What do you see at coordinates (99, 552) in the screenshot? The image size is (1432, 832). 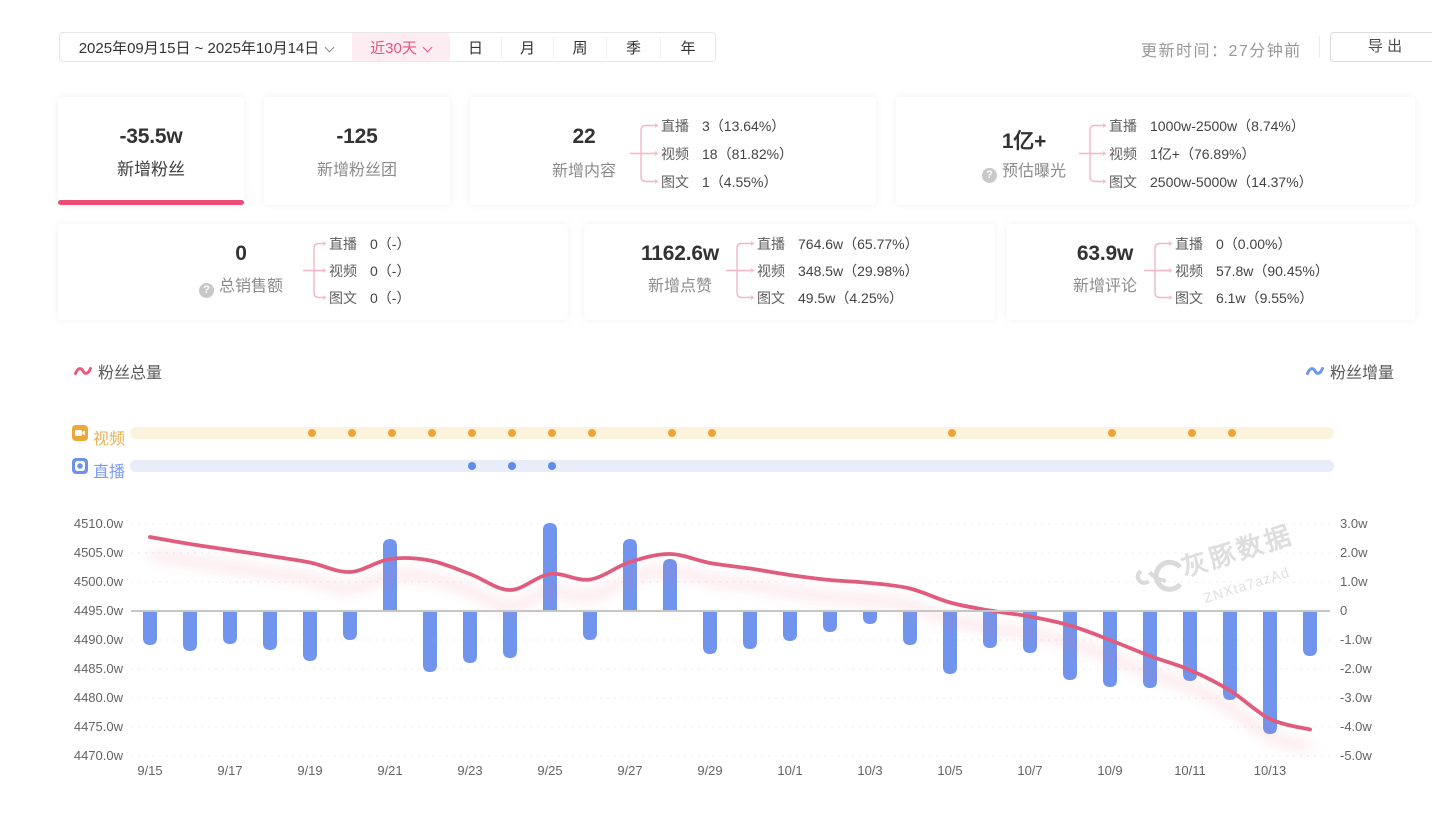 I see `svg-text: 4505.0w` at bounding box center [99, 552].